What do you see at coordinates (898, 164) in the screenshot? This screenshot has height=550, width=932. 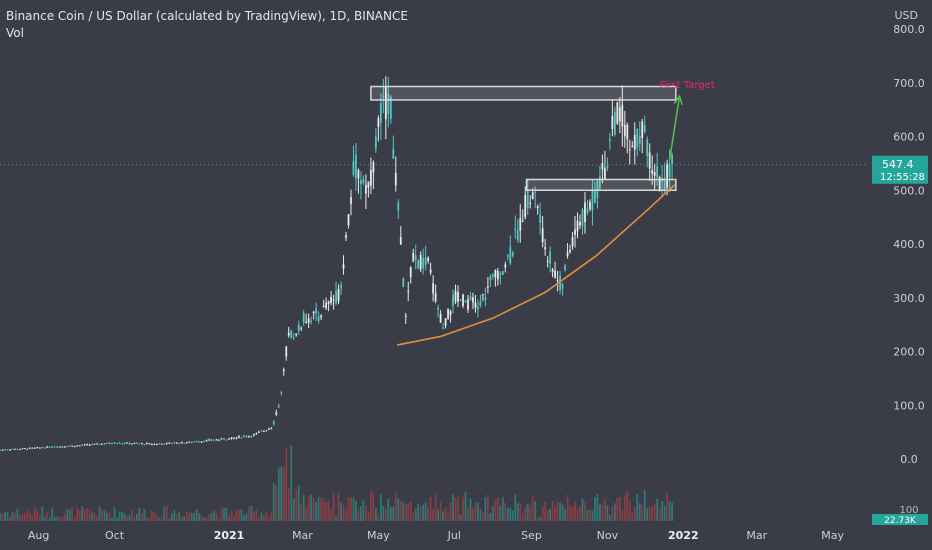 I see `price-tag-value: 547.4` at bounding box center [898, 164].